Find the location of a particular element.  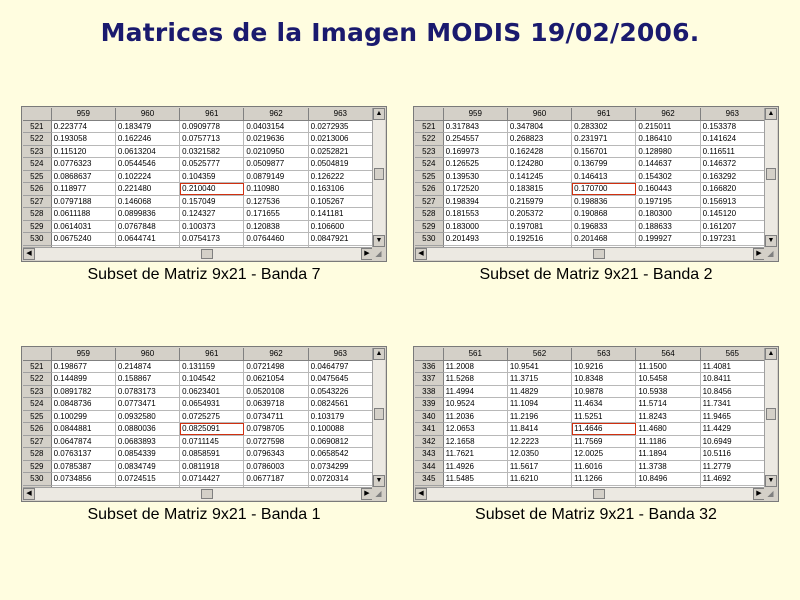

table-cell: 0.0252821 is located at coordinates (340, 151).